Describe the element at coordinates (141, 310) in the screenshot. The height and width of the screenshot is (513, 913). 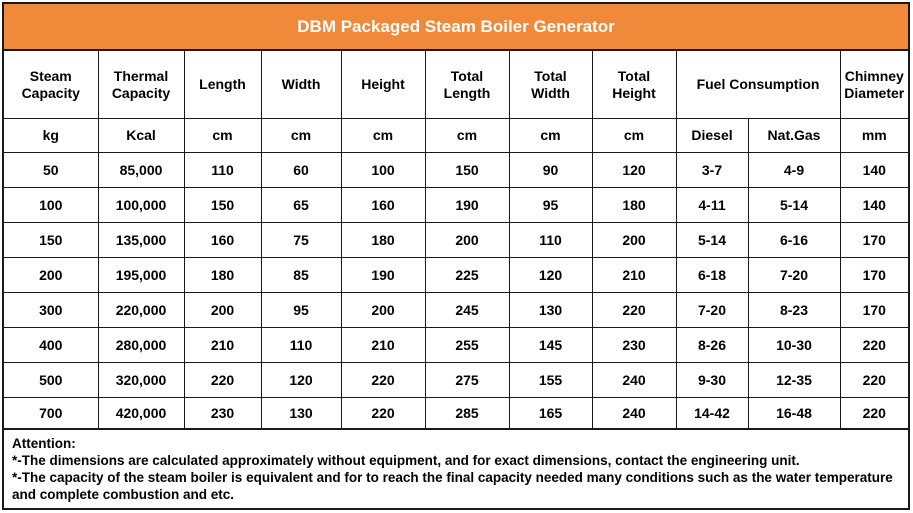
I see `table-cell: 220,000` at that location.